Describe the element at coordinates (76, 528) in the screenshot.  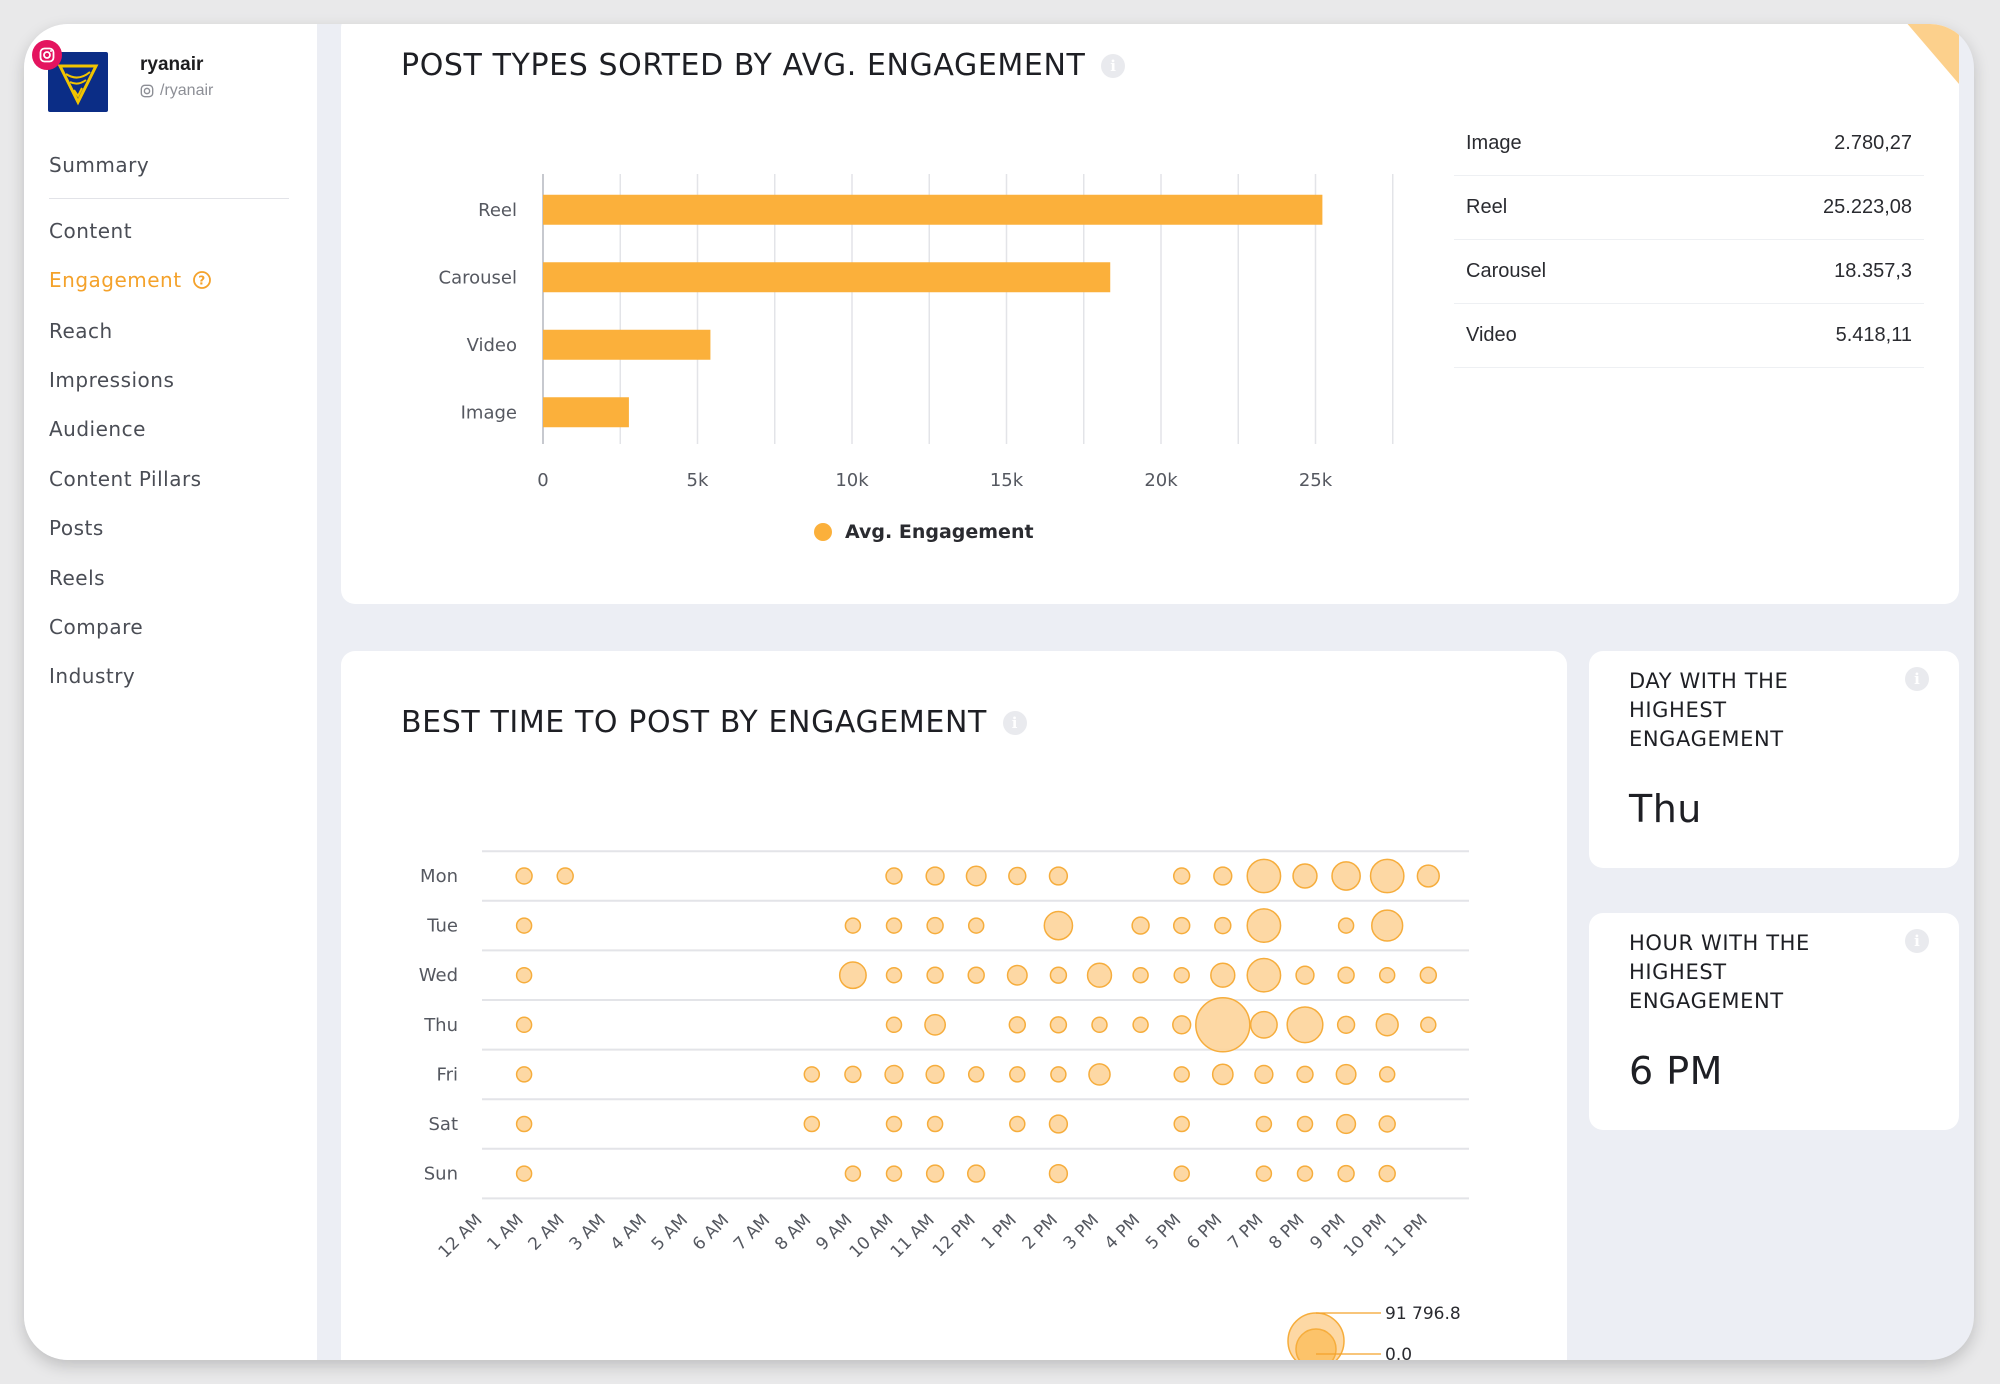
I see `sidebar-item-posts: Posts` at that location.